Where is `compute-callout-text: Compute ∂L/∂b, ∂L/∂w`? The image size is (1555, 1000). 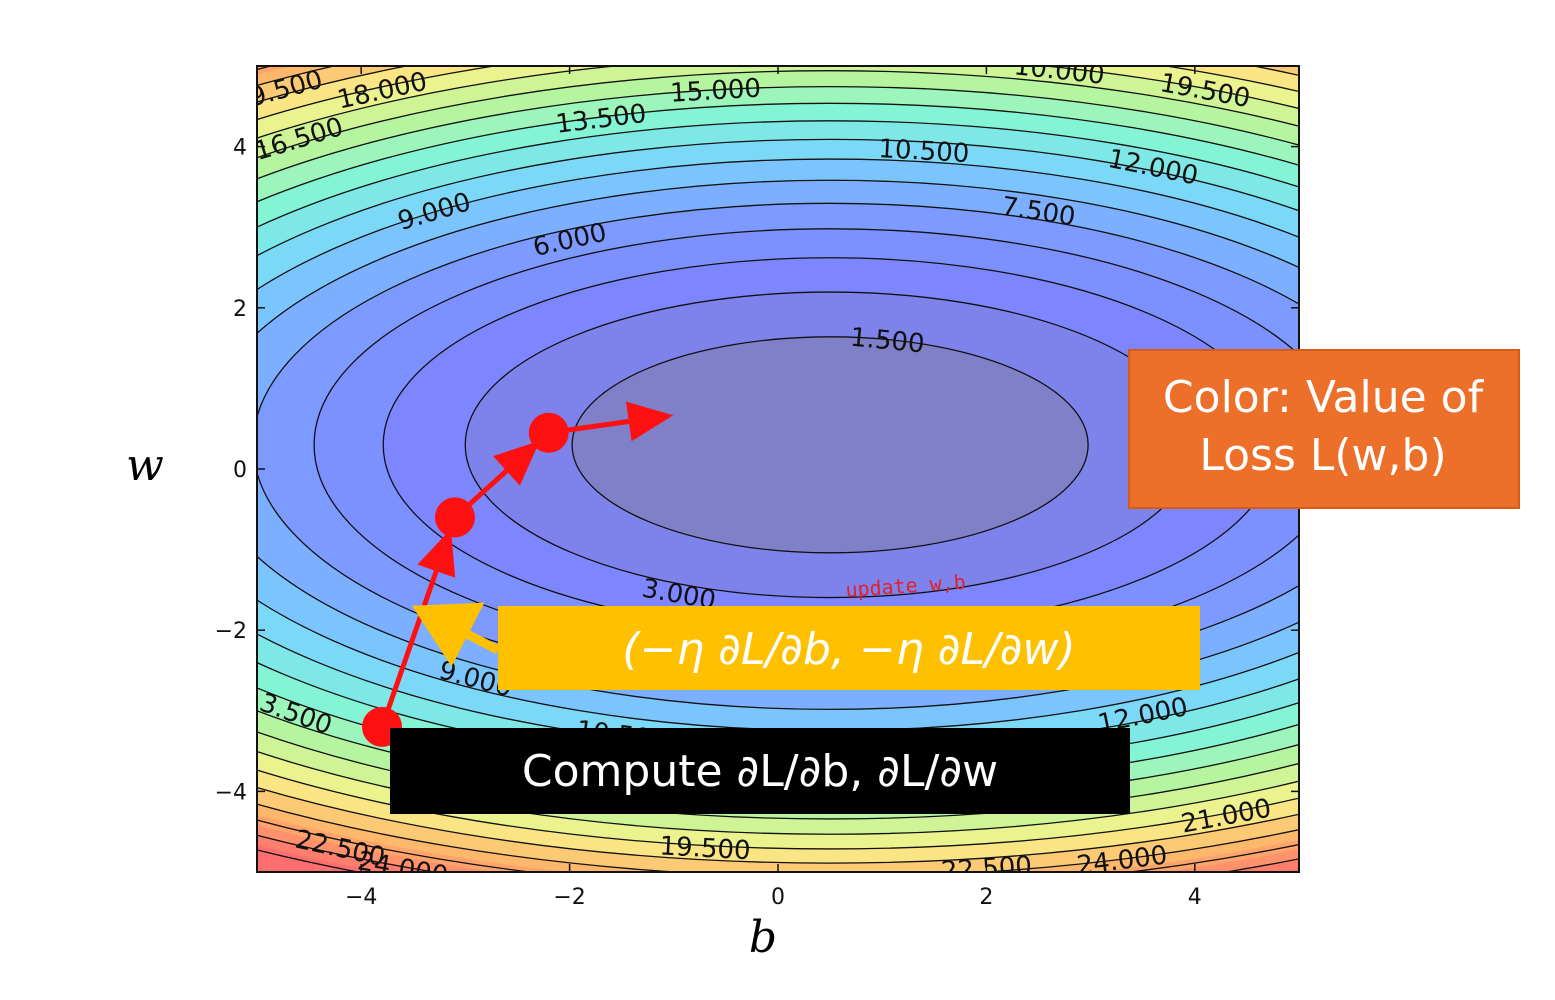
compute-callout-text: Compute ∂L/∂b, ∂L/∂w is located at coordinates (760, 771).